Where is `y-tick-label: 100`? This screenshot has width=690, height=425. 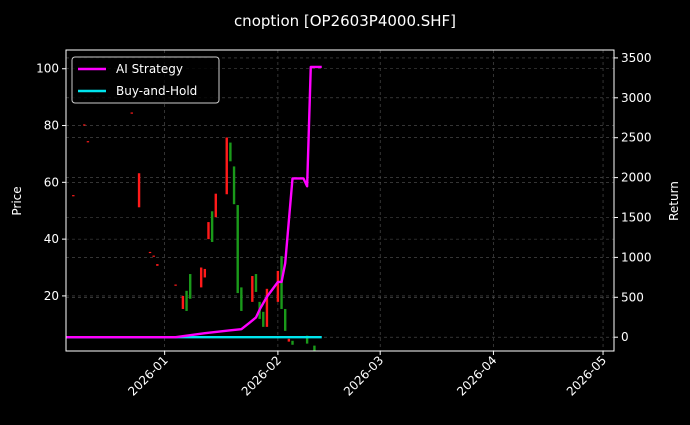
y-tick-label: 100 is located at coordinates (47, 69).